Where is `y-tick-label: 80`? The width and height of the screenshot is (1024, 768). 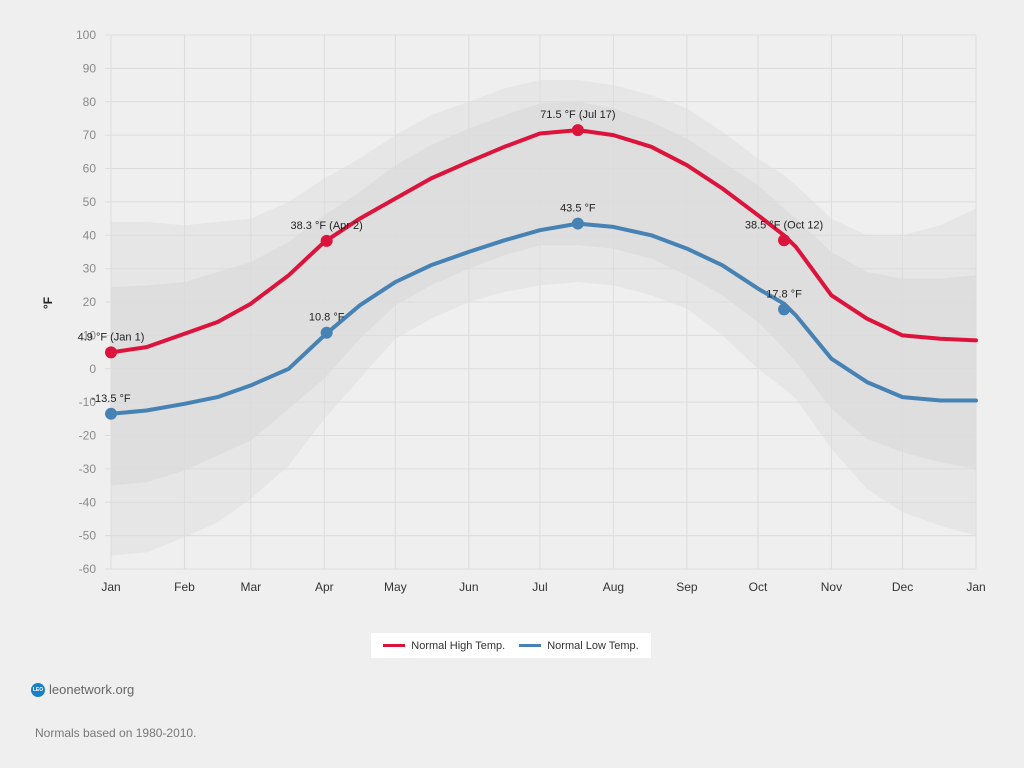
y-tick-label: 80 is located at coordinates (90, 102).